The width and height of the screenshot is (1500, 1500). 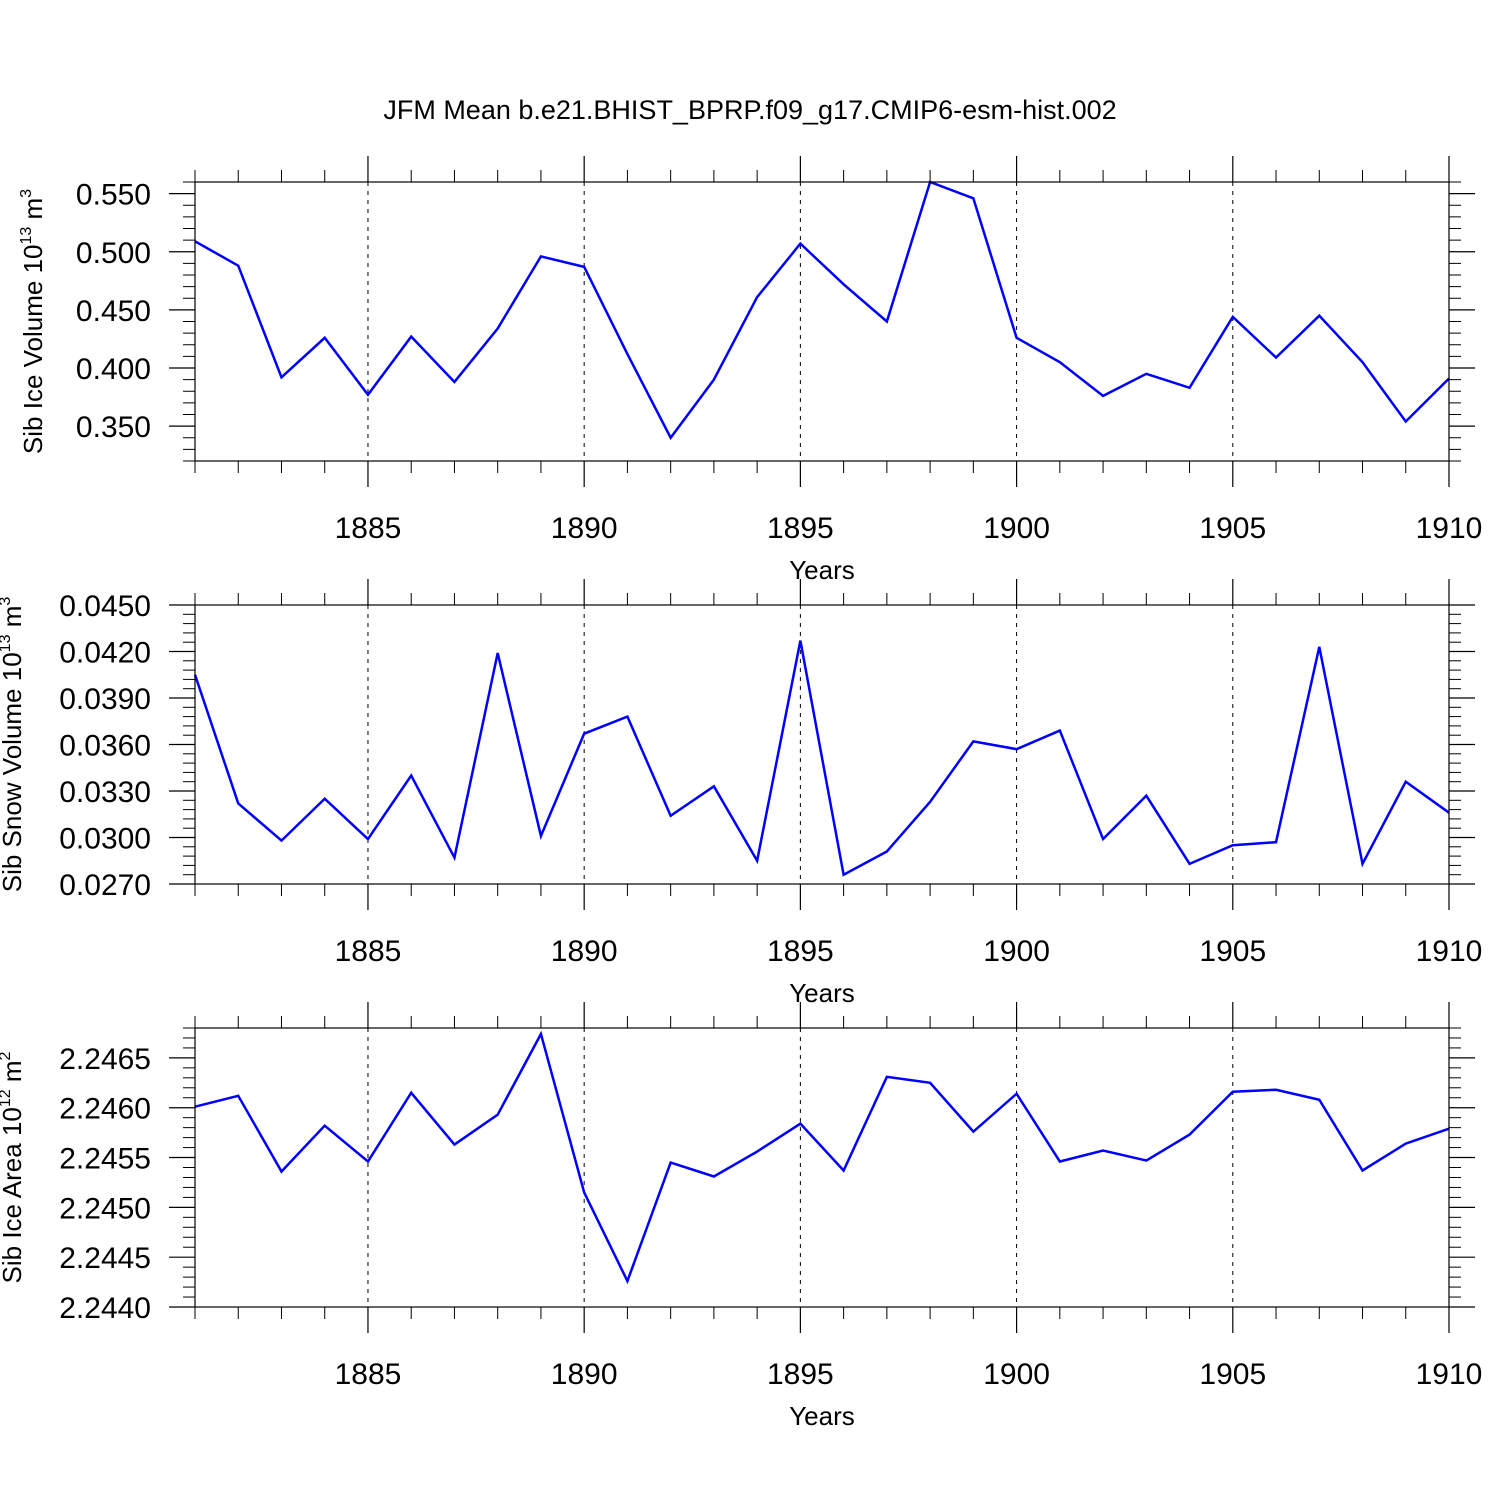 I want to click on ice-area-line, so click(x=822, y=1157).